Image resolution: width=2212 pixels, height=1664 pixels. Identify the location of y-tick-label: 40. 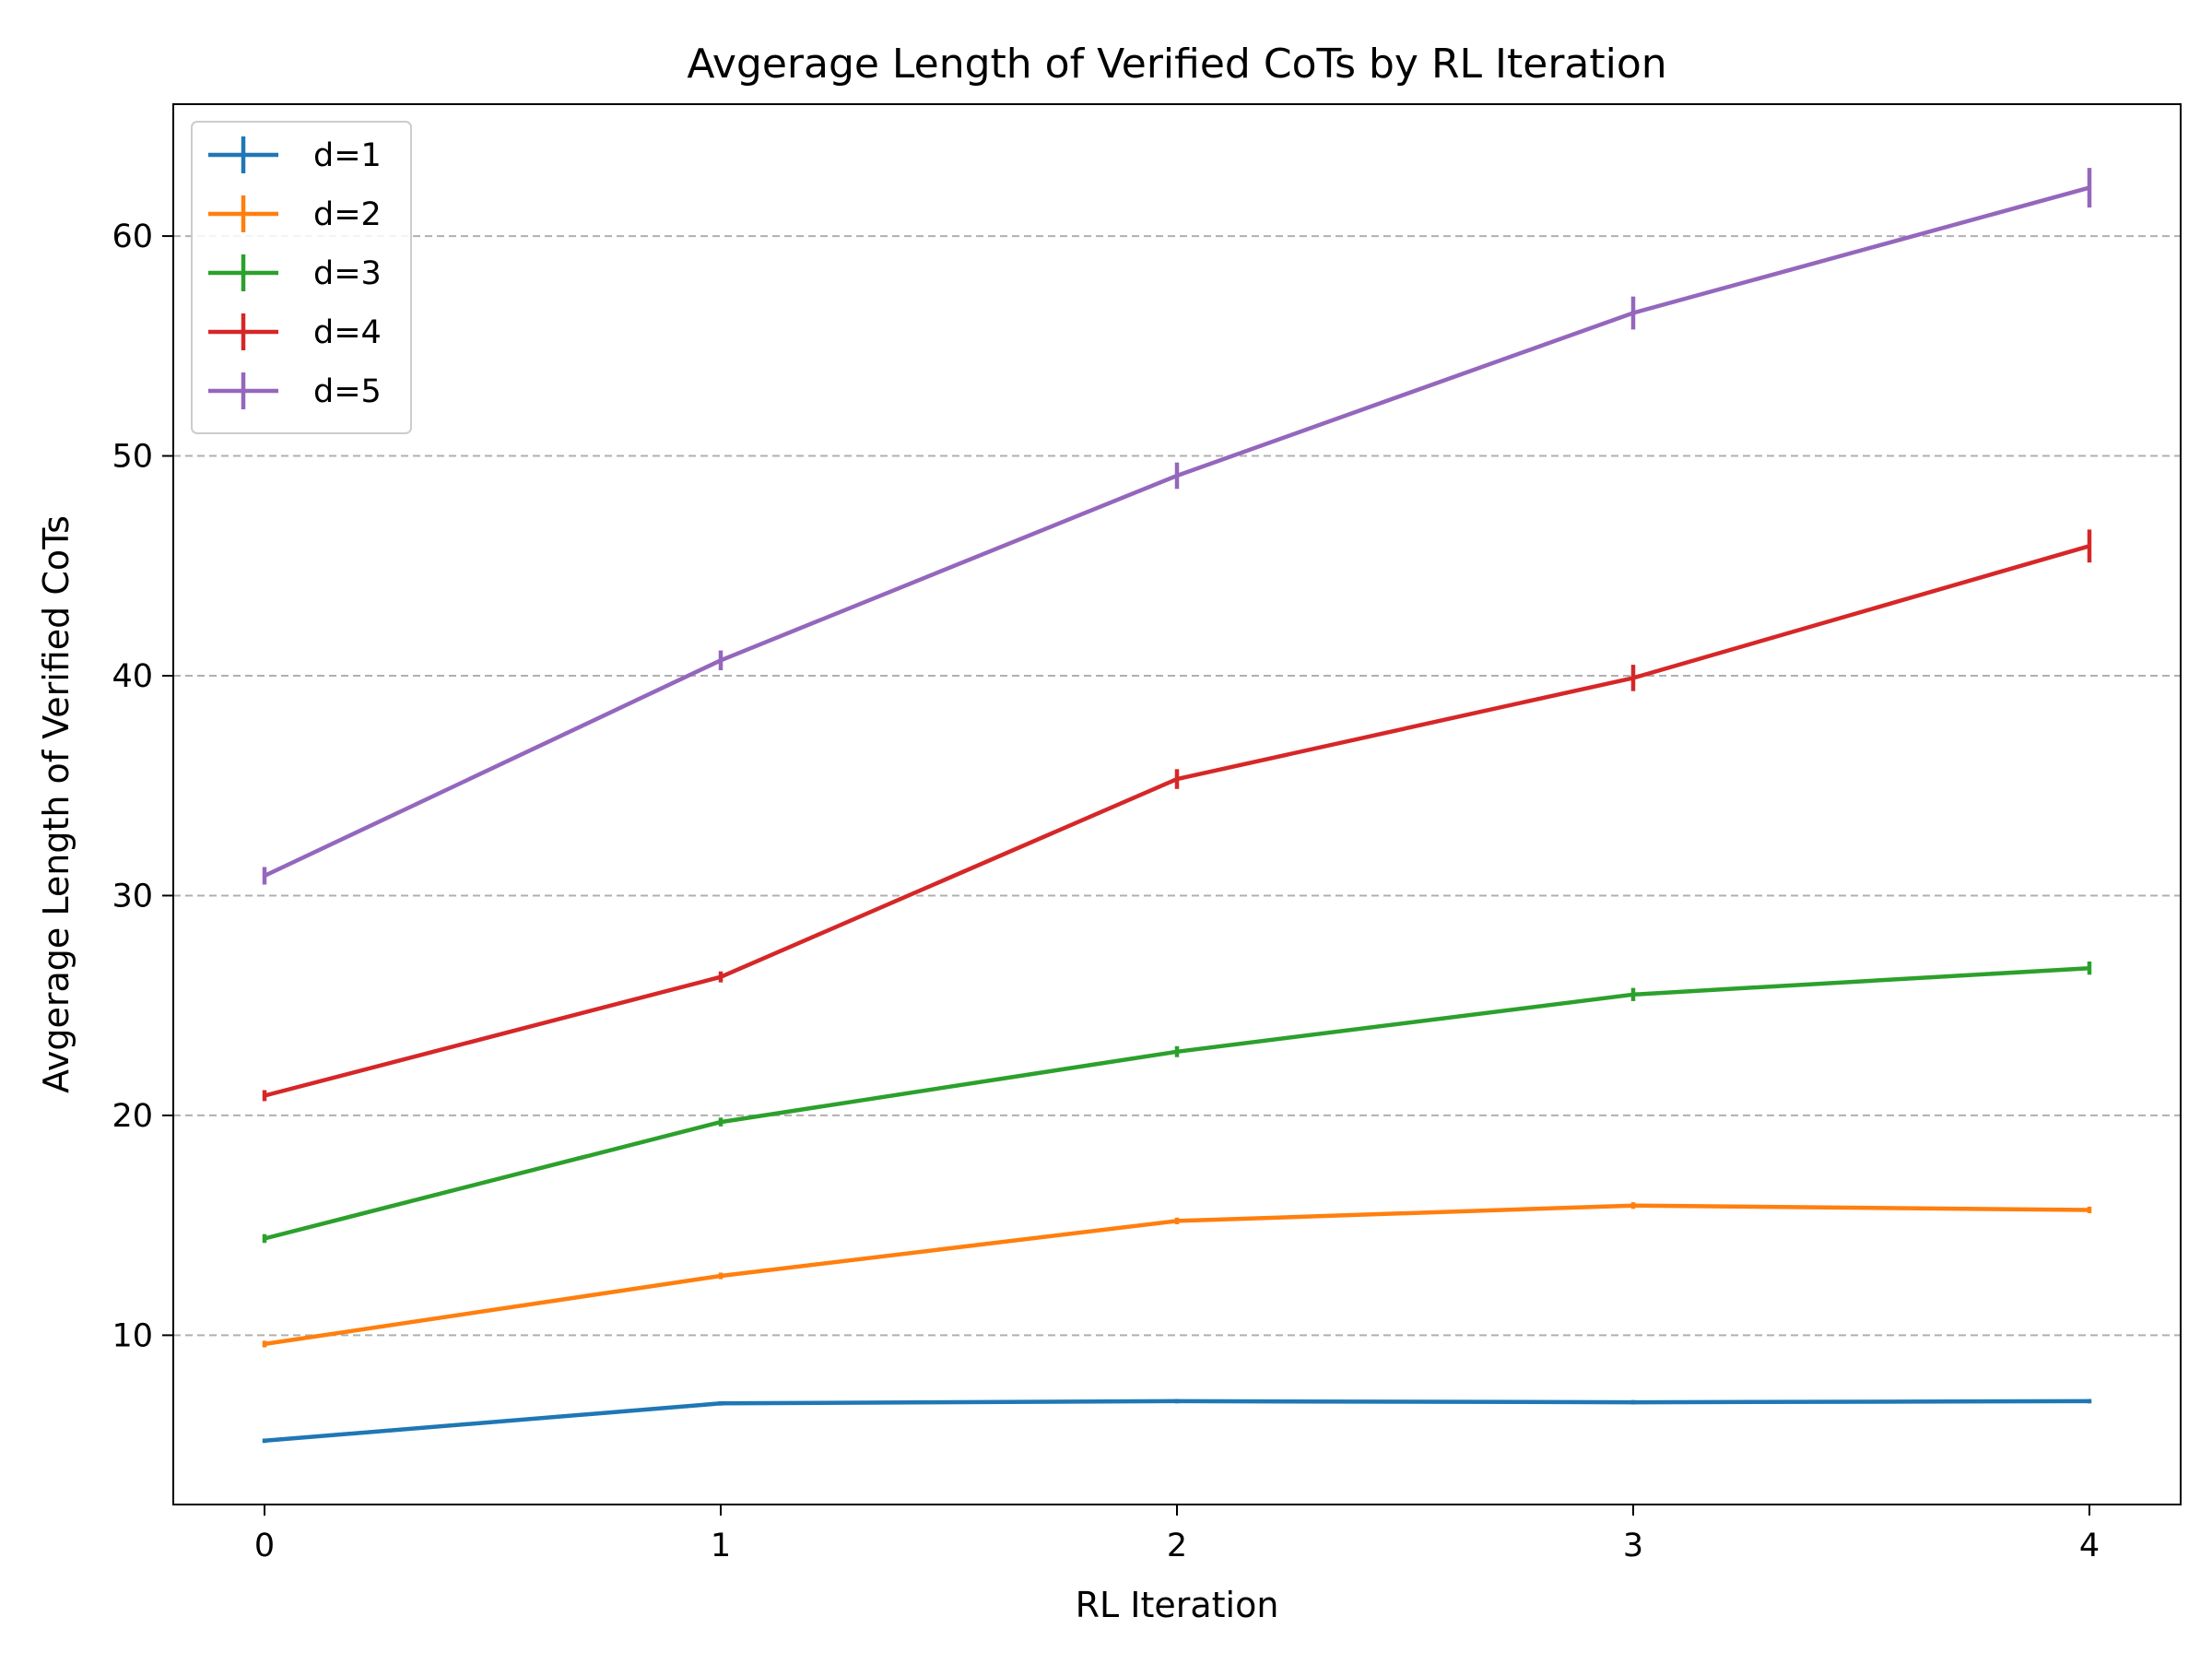
(132, 676).